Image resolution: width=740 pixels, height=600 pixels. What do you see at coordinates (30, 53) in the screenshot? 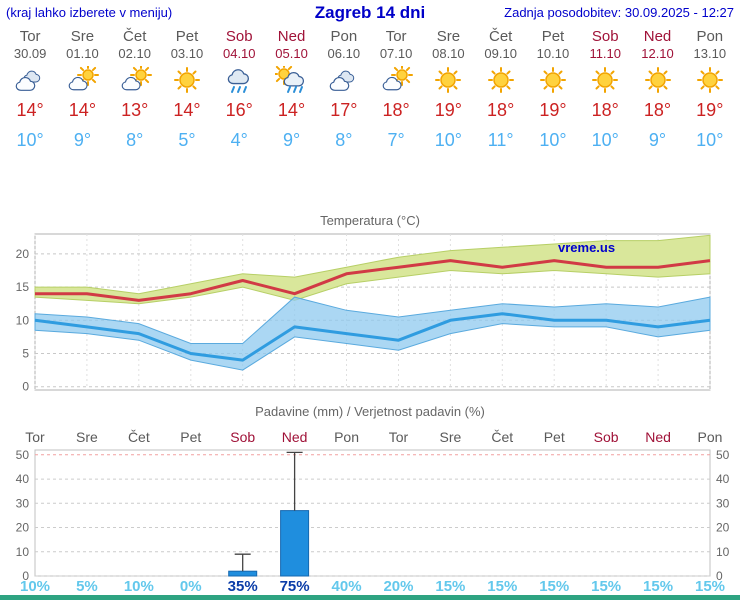
I see `day-date: 30.09` at bounding box center [30, 53].